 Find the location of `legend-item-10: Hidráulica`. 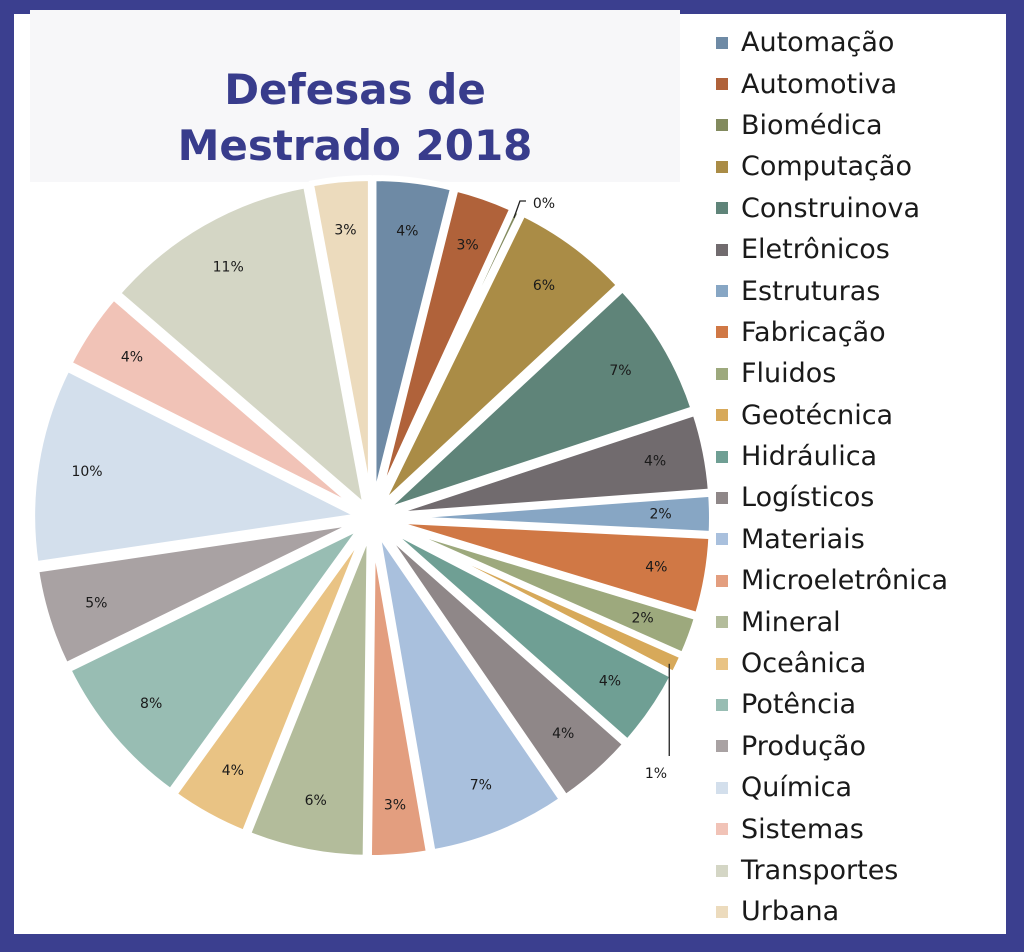

legend-item-10: Hidráulica is located at coordinates (832, 456).